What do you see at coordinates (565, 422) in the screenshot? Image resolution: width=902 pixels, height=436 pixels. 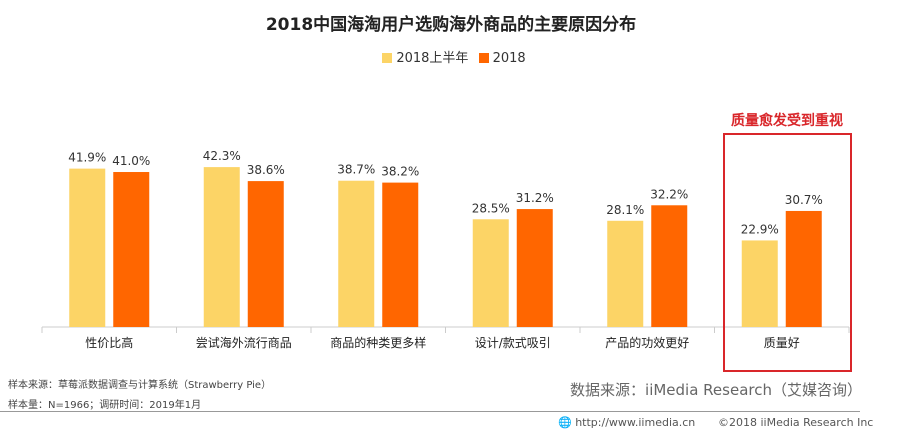 I see `globe-icon: 🌐` at bounding box center [565, 422].